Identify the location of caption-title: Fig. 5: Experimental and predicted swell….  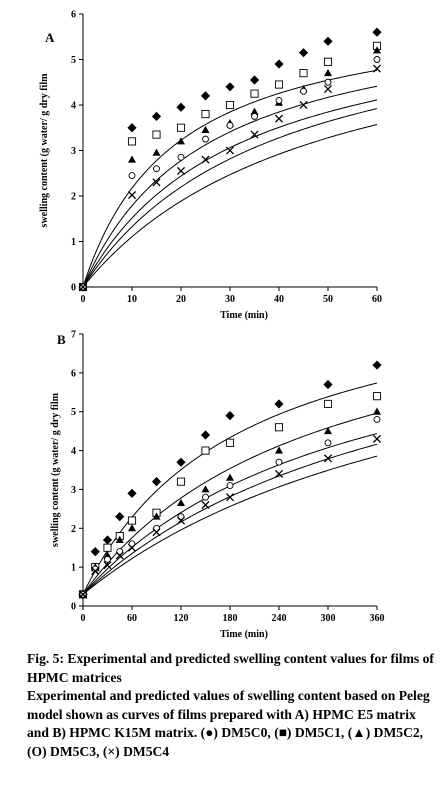
(230, 668).